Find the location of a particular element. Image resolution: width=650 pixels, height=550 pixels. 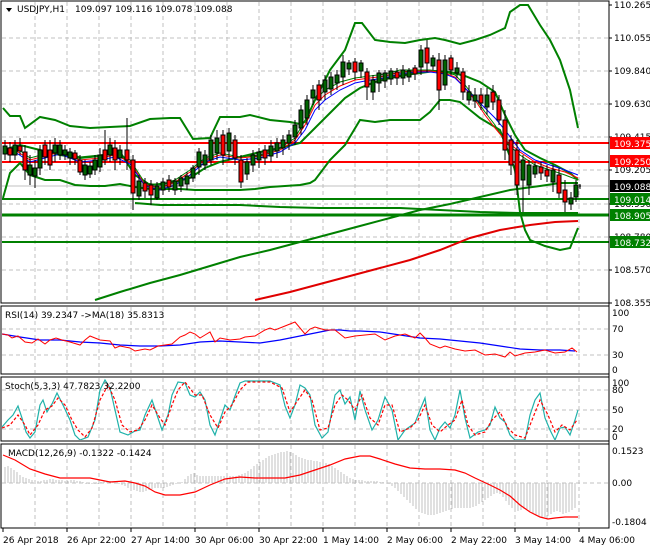

stochastic-pane: Stoch(5,3,3) 47.7823 32.2200 is located at coordinates (305, 409).